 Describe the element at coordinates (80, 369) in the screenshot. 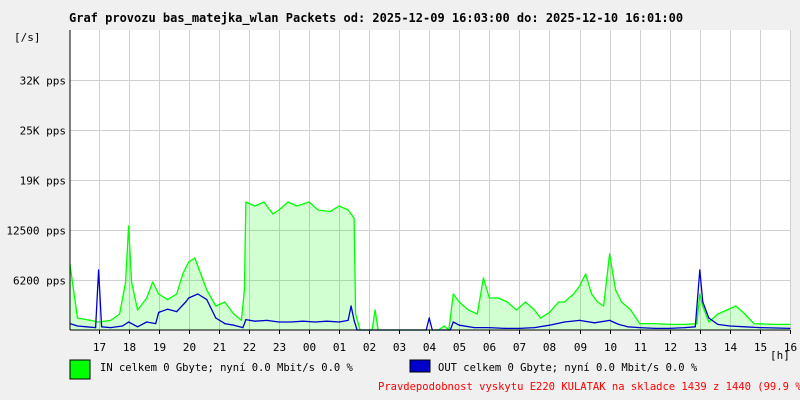

I see `legend-swatch-in` at that location.